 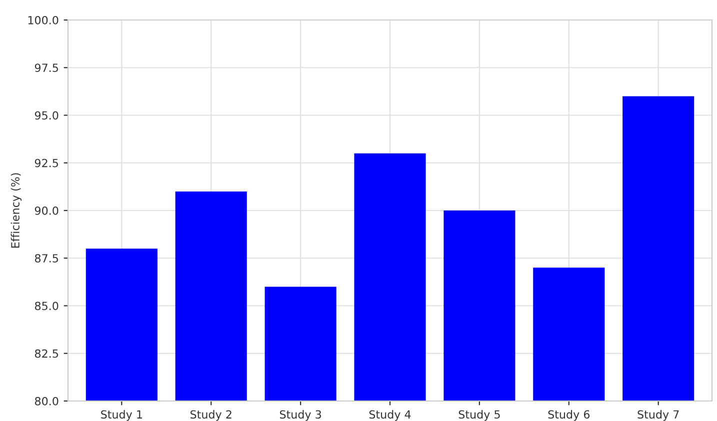 What do you see at coordinates (43, 20) in the screenshot?
I see `y-tick-label: 100.0` at bounding box center [43, 20].